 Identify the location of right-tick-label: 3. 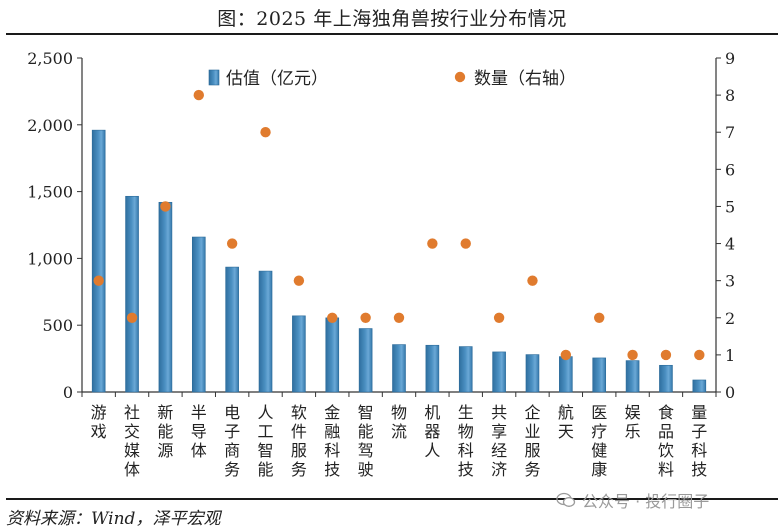
(730, 281).